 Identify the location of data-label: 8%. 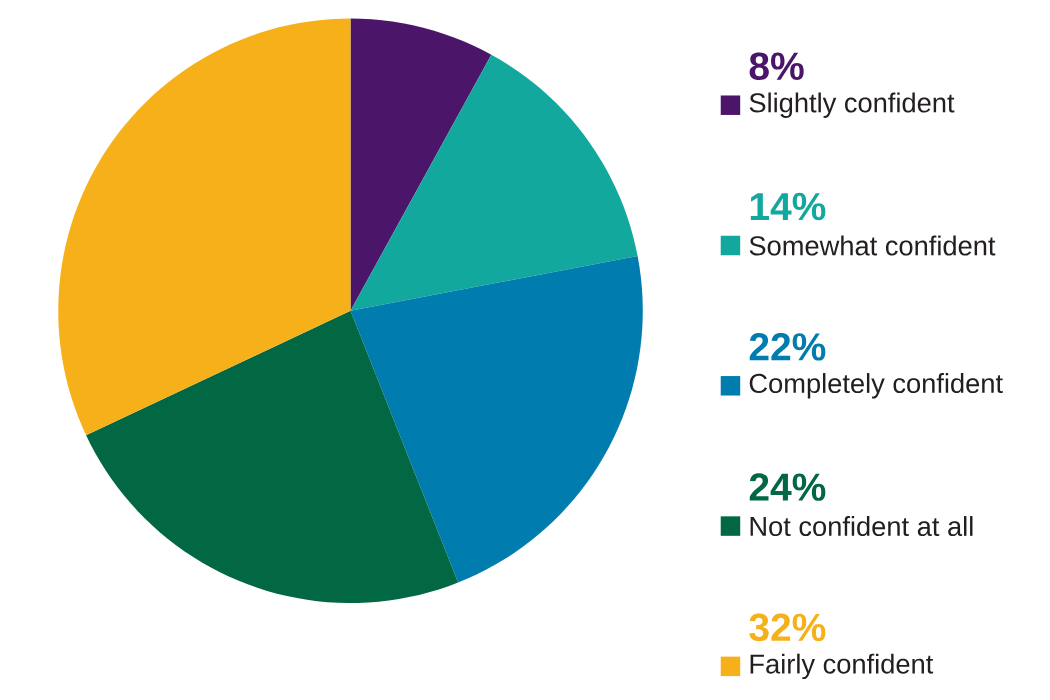
(776, 66).